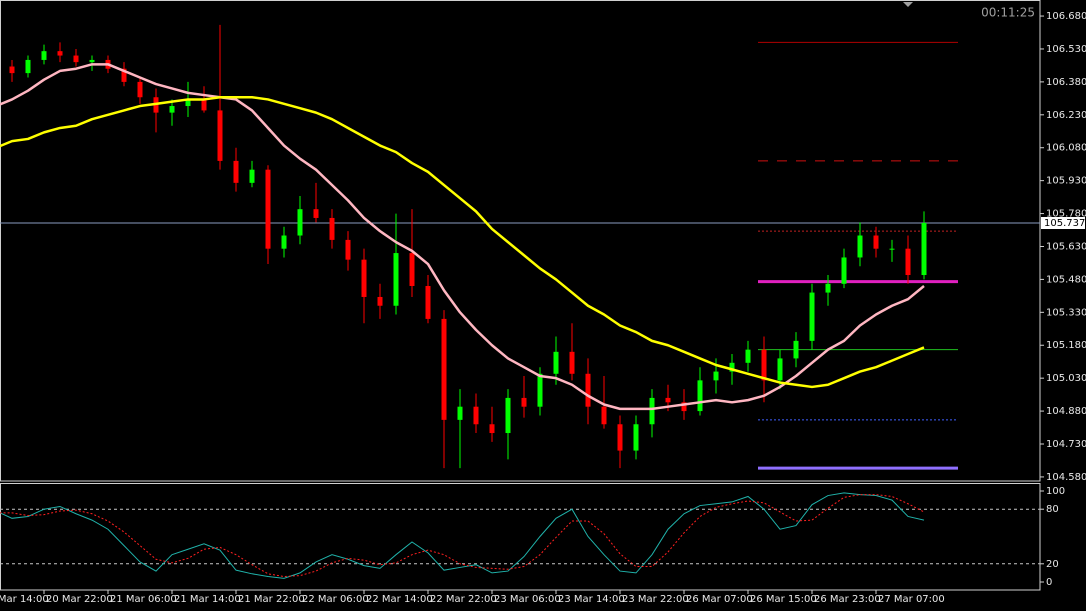 The width and height of the screenshot is (1086, 611). What do you see at coordinates (462, 535) in the screenshot?
I see `oscillator-line` at bounding box center [462, 535].